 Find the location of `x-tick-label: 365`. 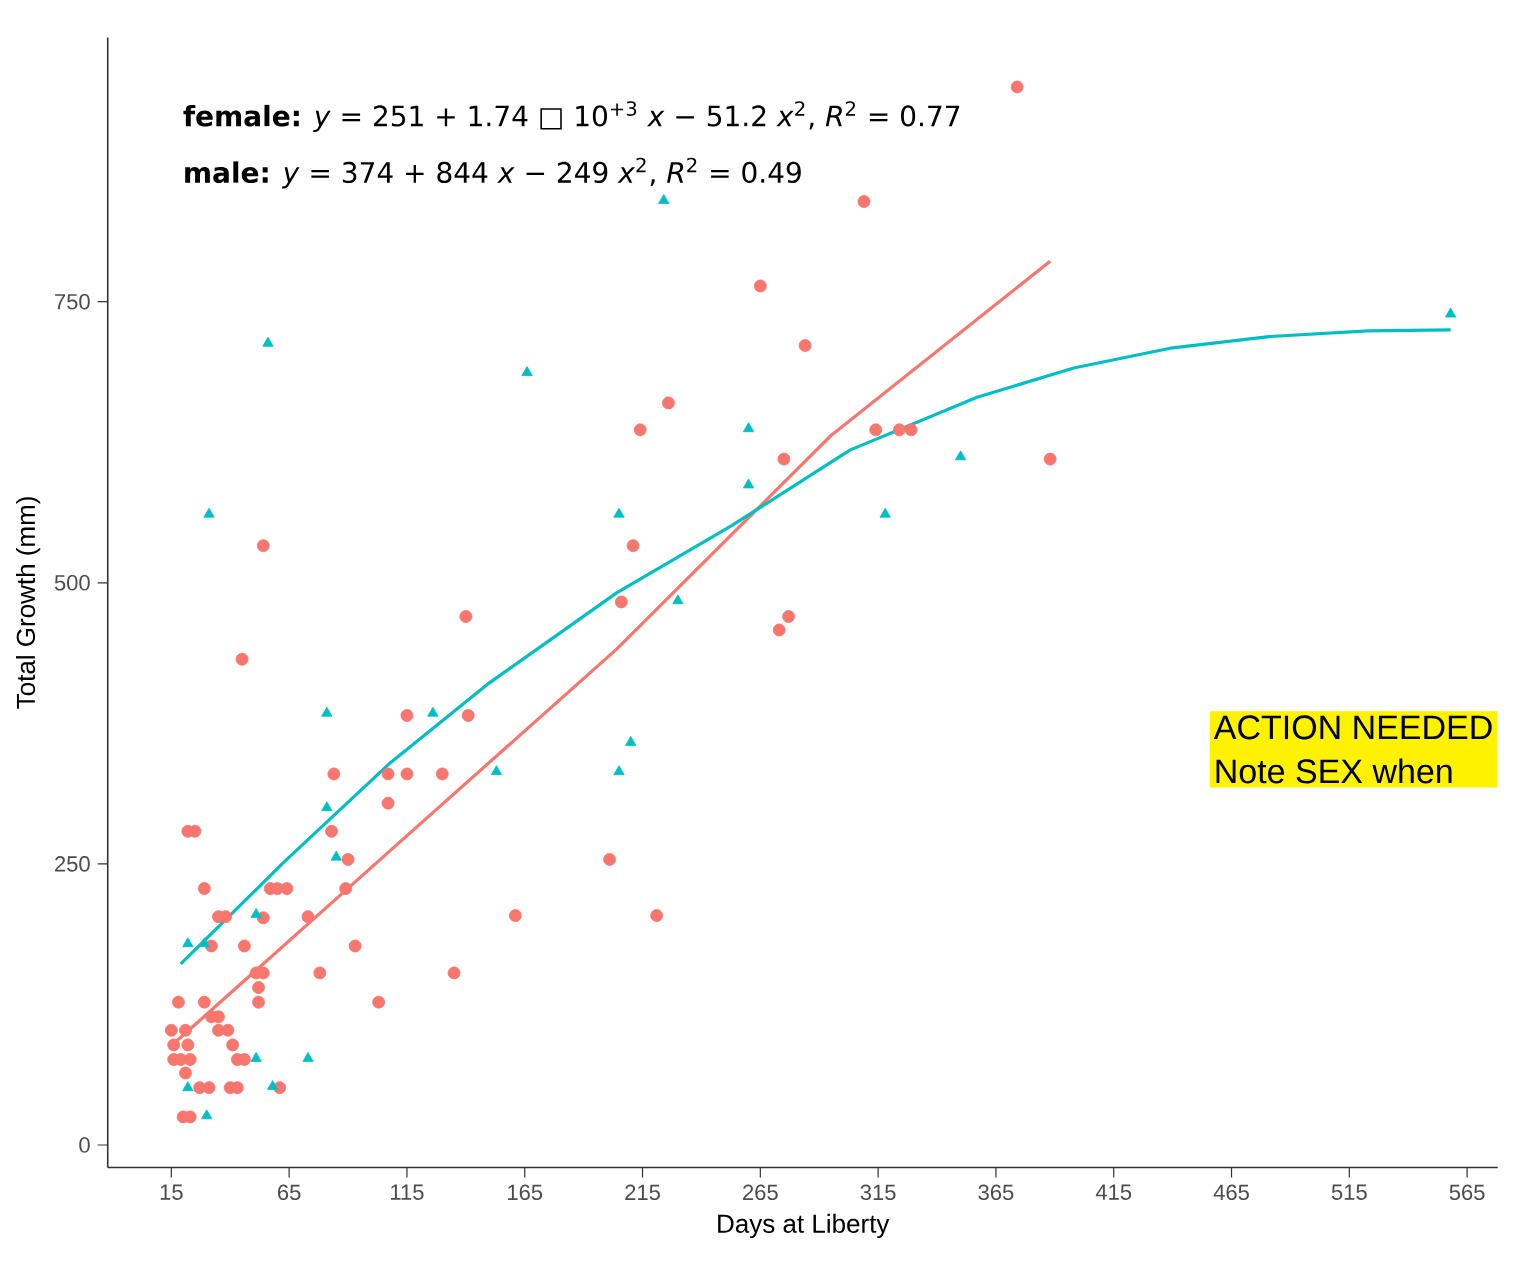

x-tick-label: 365 is located at coordinates (996, 1192).